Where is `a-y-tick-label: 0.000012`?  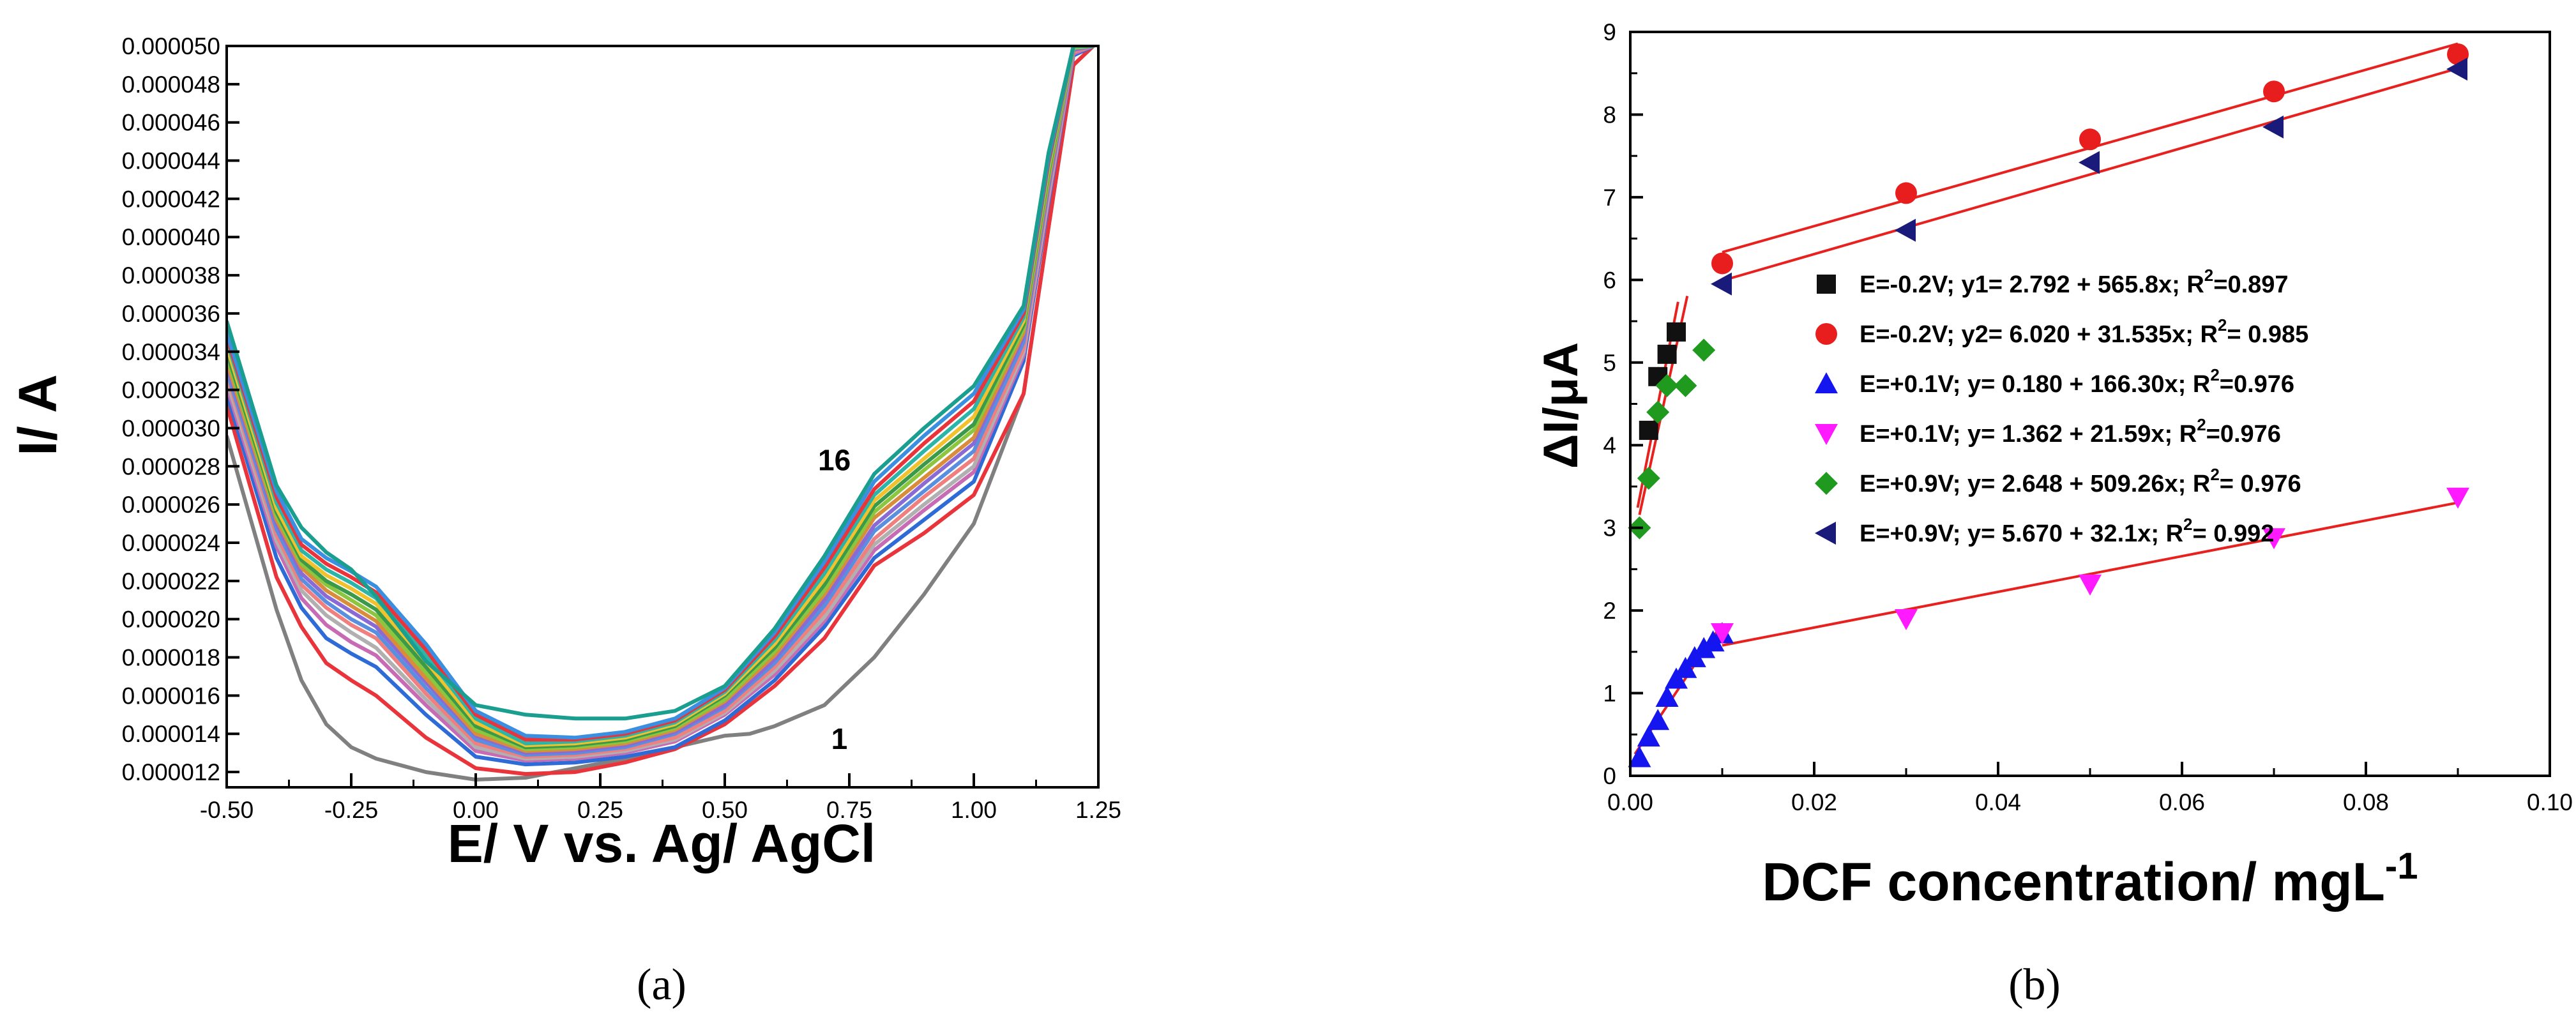 a-y-tick-label: 0.000012 is located at coordinates (171, 772).